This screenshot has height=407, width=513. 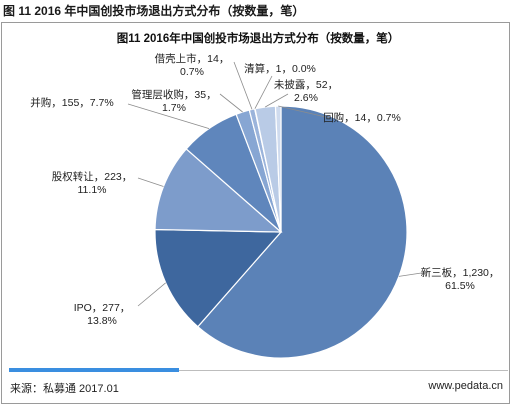 I want to click on data-label-line1: 未披露，52，, so click(x=306, y=84).